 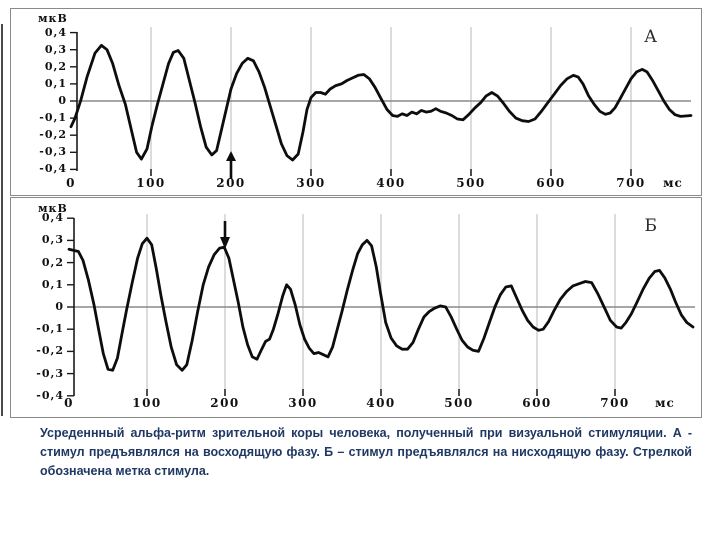 What do you see at coordinates (651, 226) in the screenshot?
I see `chart-b-label: Б` at bounding box center [651, 226].